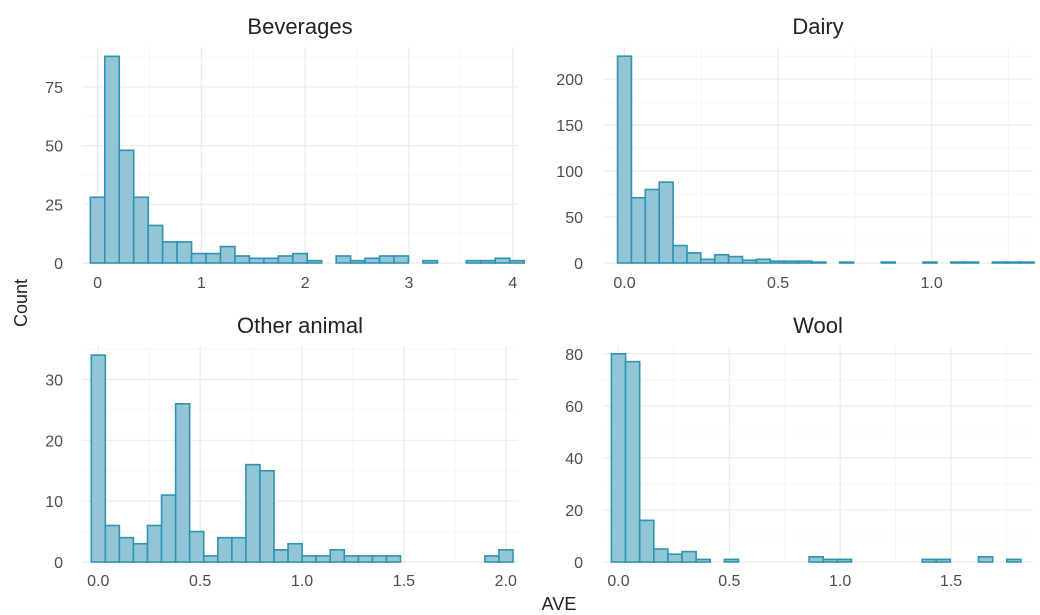 The height and width of the screenshot is (615, 1040). What do you see at coordinates (817, 26) in the screenshot?
I see `facet-title: Dairy` at bounding box center [817, 26].